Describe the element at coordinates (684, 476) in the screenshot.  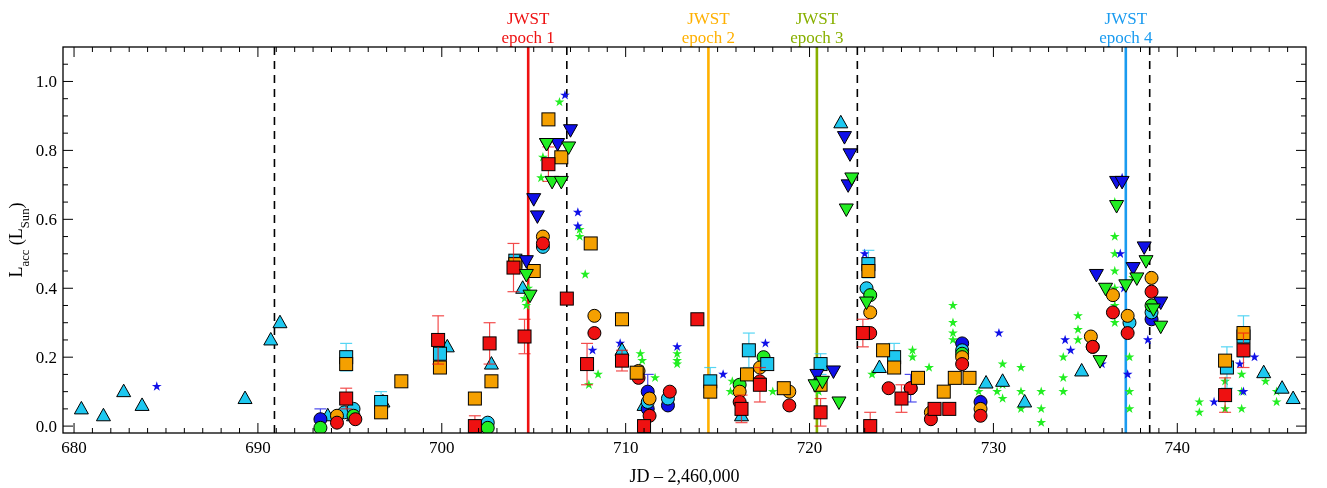
I see `x-axis-title: JD – 2,460,000` at that location.